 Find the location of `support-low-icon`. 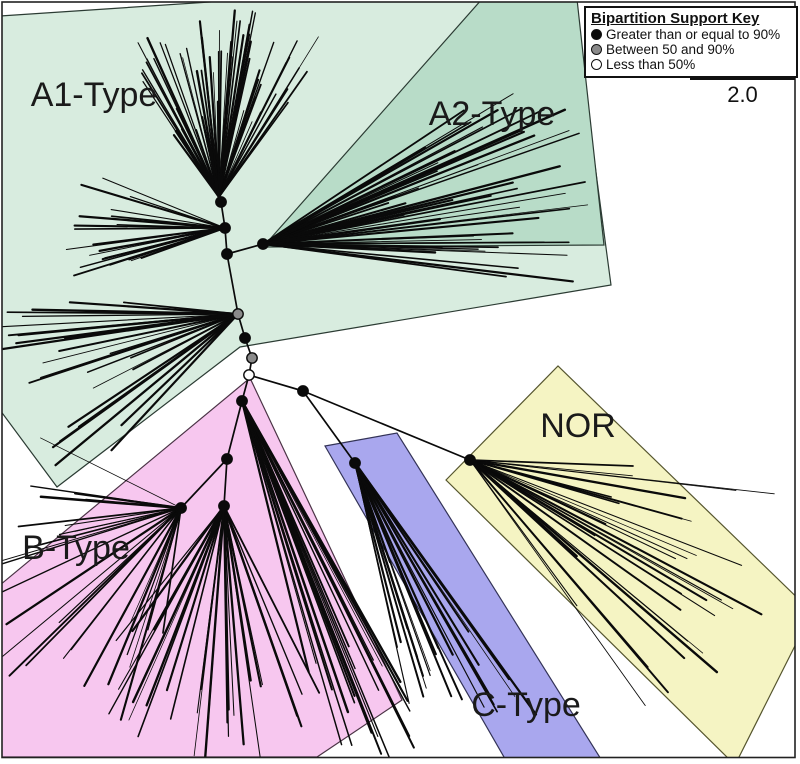

support-low-icon is located at coordinates (596, 64).